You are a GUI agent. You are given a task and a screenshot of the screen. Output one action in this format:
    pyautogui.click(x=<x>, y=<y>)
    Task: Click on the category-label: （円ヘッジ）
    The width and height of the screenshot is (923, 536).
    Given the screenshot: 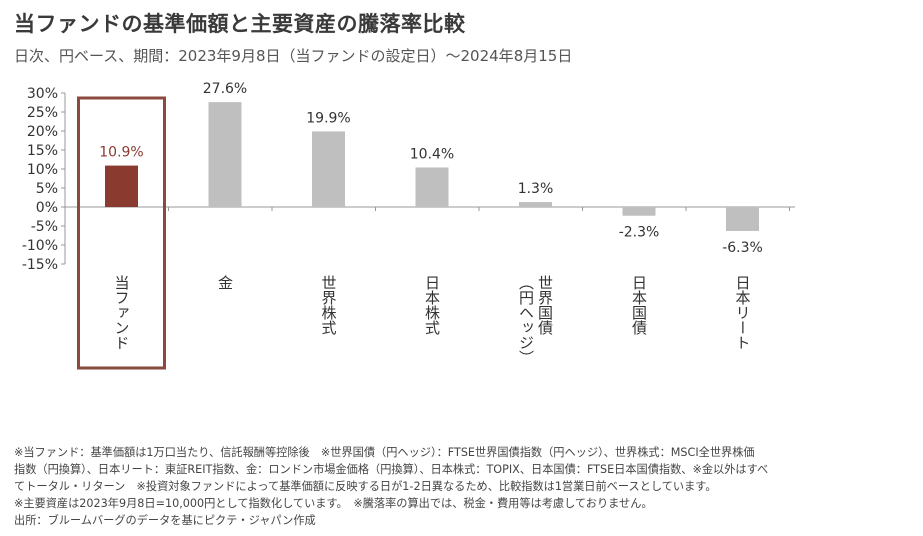 What is the action you would take?
    pyautogui.click(x=526, y=320)
    